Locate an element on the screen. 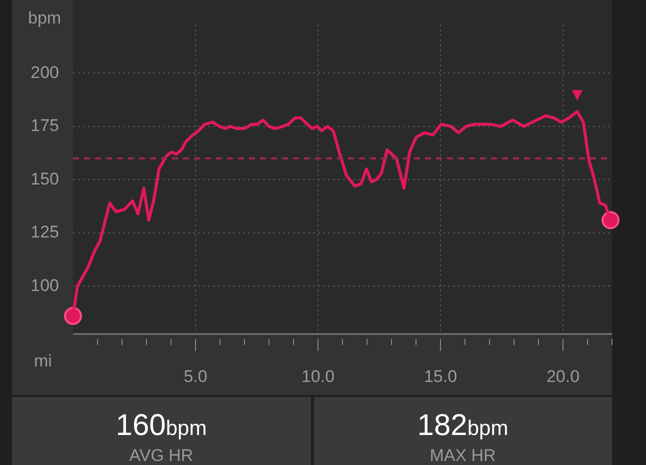  x-tick-label: 15.0 is located at coordinates (441, 376).